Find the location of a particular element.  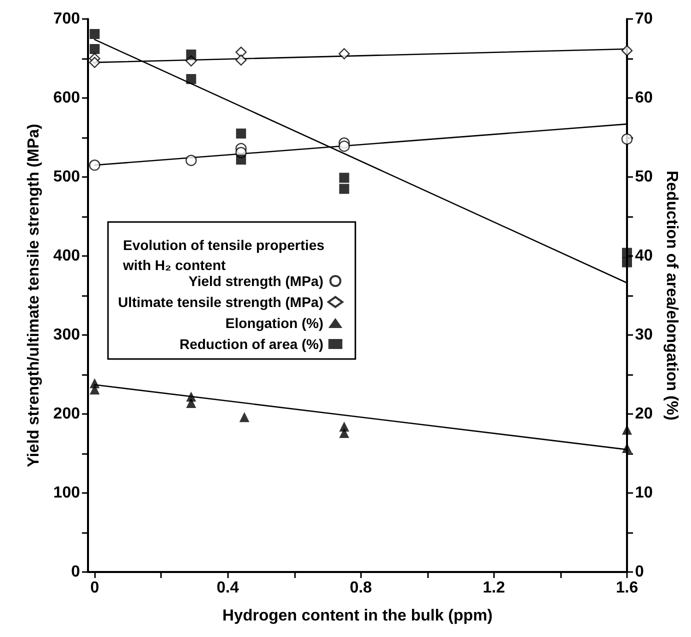

y2-tick-label: 40 is located at coordinates (644, 256).